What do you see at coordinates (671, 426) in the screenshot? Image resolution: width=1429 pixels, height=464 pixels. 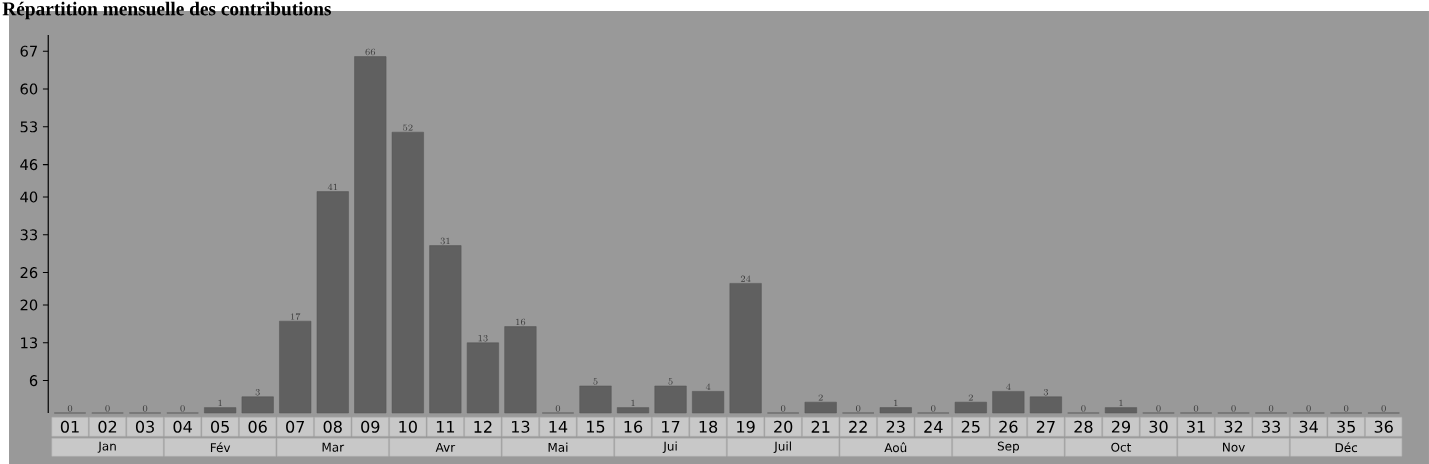 I see `x-tick-label: 17` at bounding box center [671, 426].